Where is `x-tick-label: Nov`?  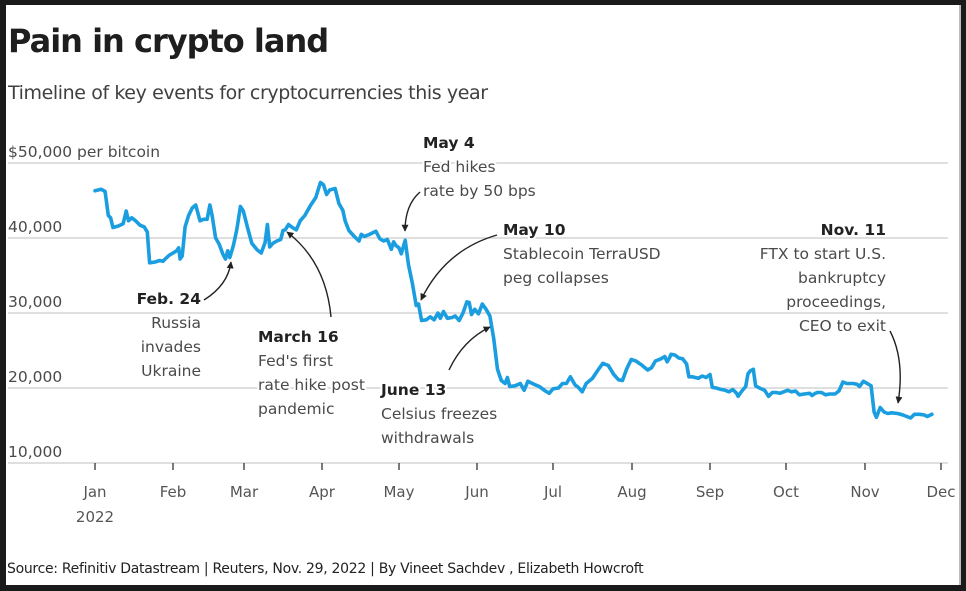
x-tick-label: Nov is located at coordinates (864, 492).